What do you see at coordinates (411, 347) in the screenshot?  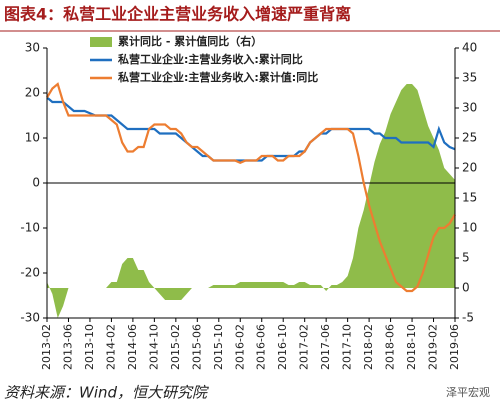 I see `x-tick-label: 2018-10` at bounding box center [411, 347].